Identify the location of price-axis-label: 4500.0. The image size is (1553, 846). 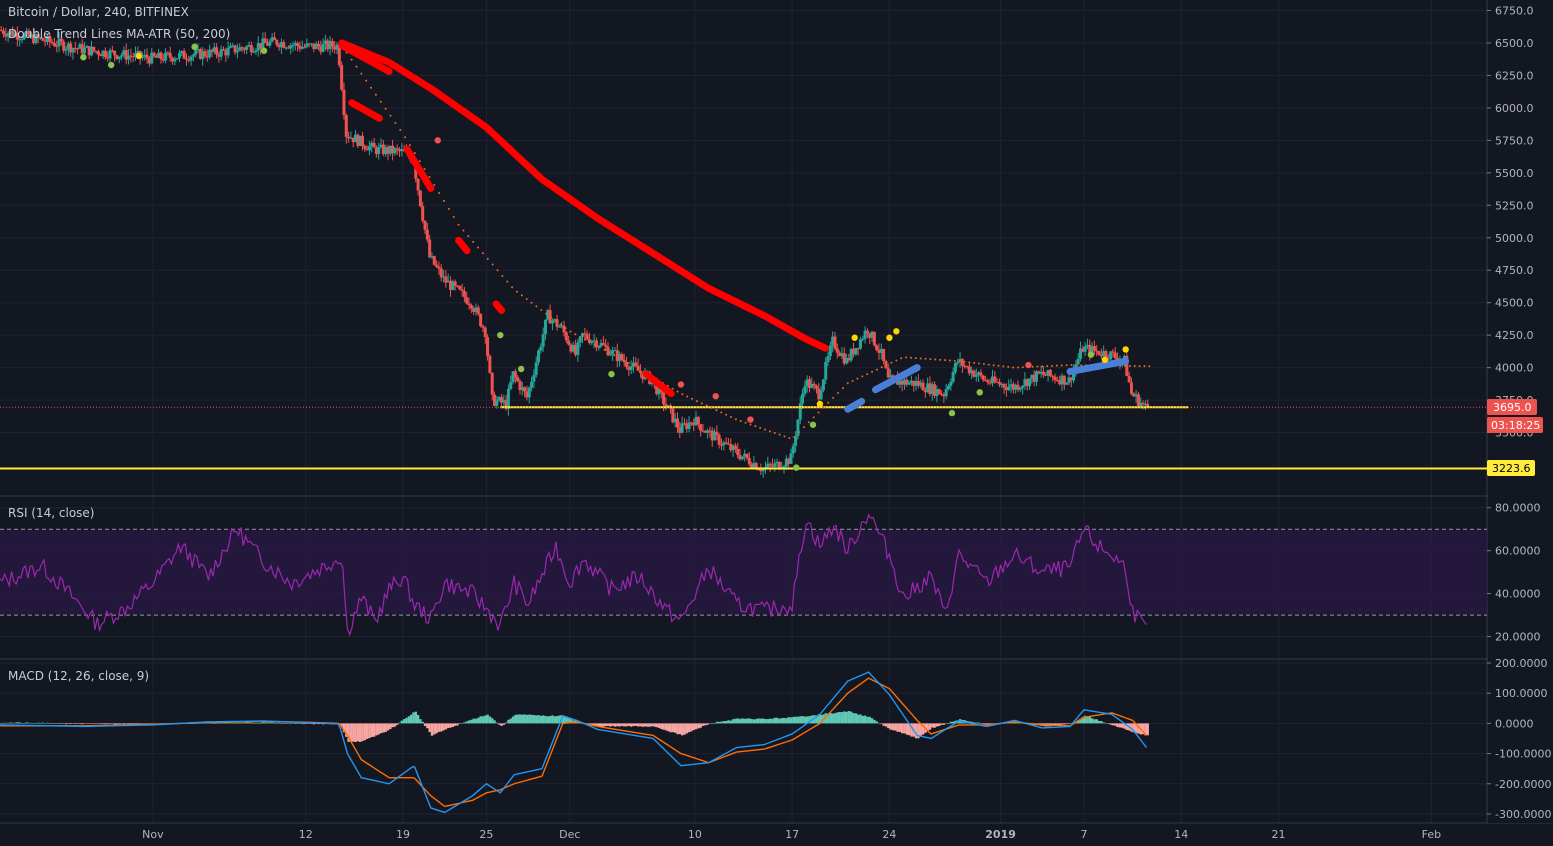
(1514, 303).